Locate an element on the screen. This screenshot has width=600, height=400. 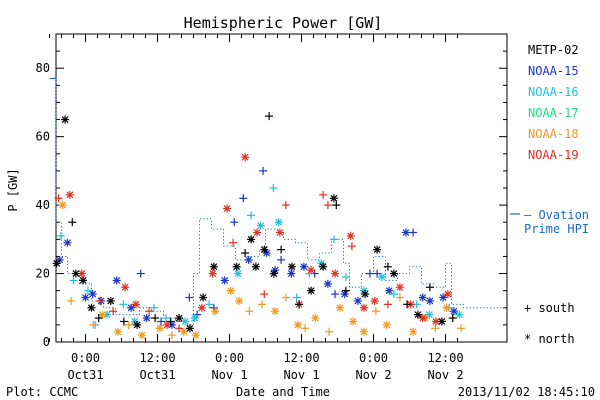
legend-item-noaa-18: NOAA-18 is located at coordinates (553, 134).